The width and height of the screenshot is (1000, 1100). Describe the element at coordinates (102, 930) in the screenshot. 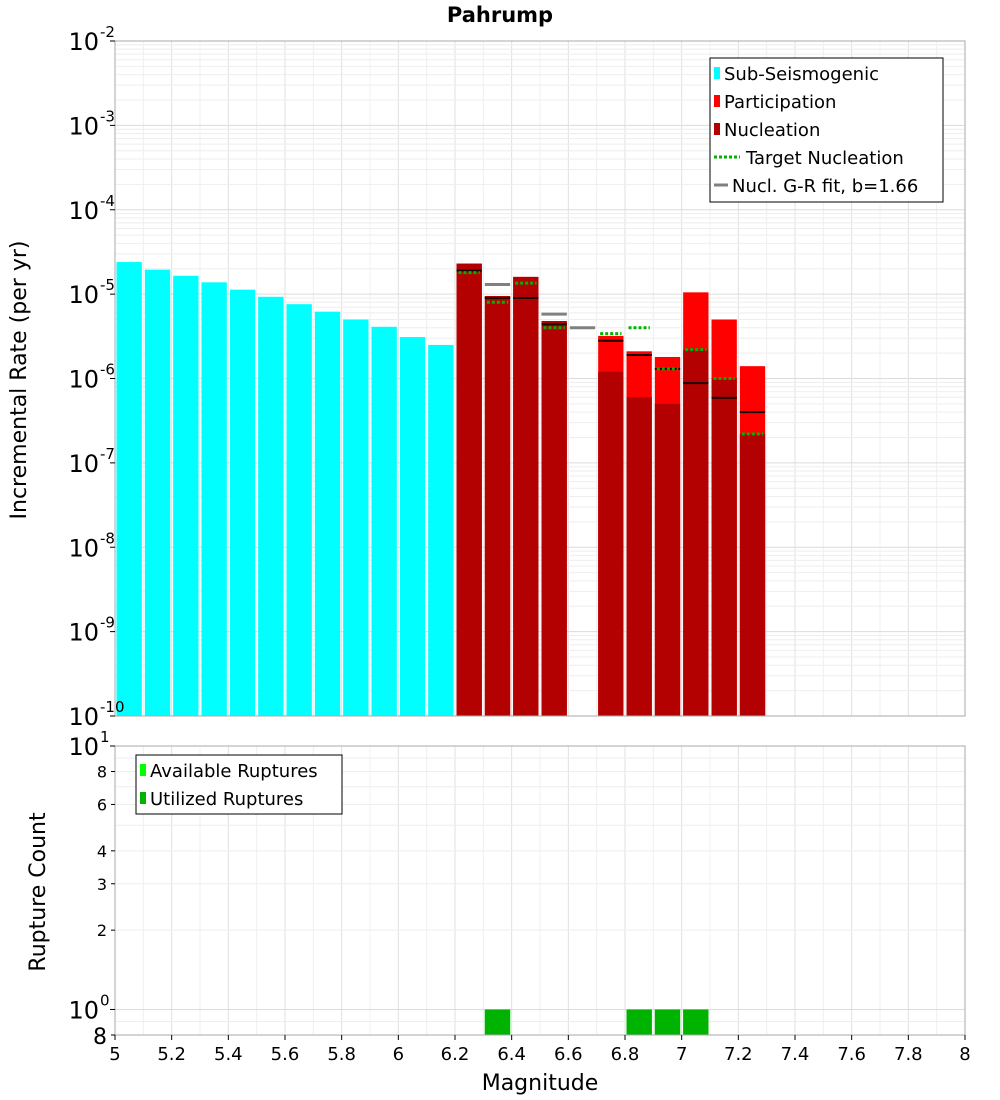

I see `bottom-y-tick-label: 2` at that location.